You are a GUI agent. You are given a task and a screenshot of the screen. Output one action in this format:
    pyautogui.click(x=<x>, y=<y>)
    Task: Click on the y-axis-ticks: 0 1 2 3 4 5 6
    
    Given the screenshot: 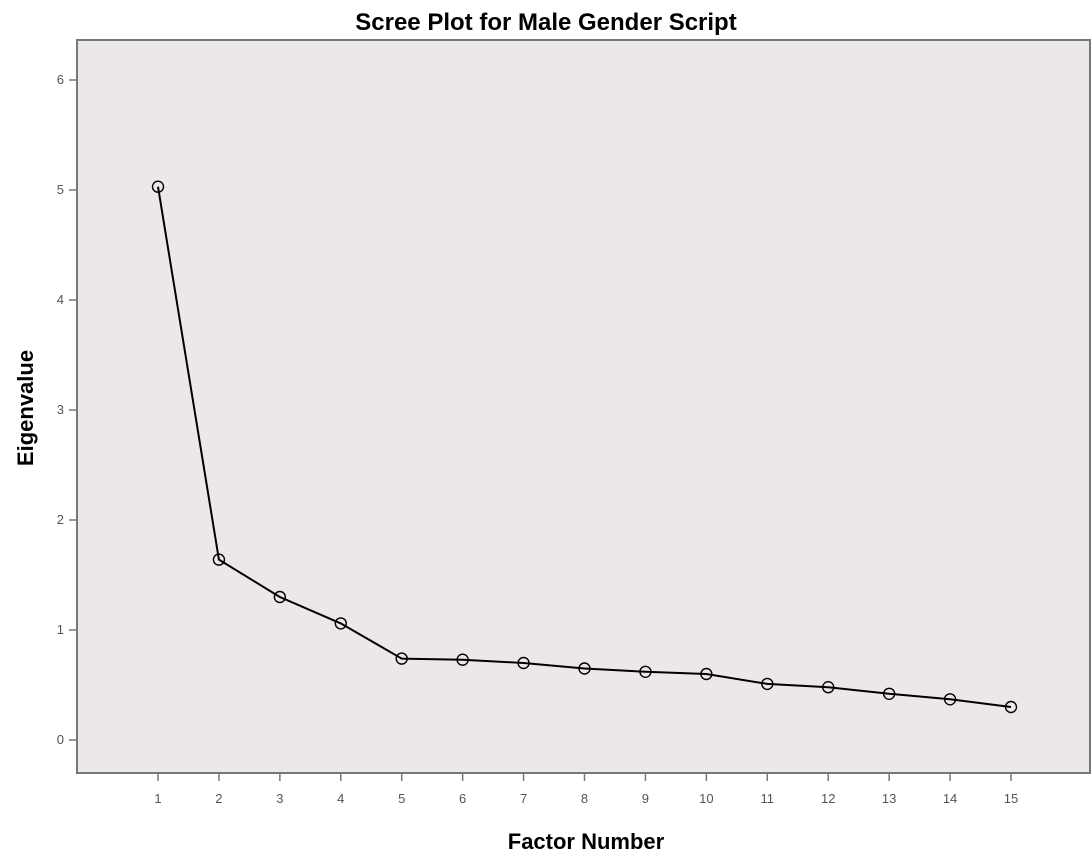 What is the action you would take?
    pyautogui.click(x=67, y=409)
    